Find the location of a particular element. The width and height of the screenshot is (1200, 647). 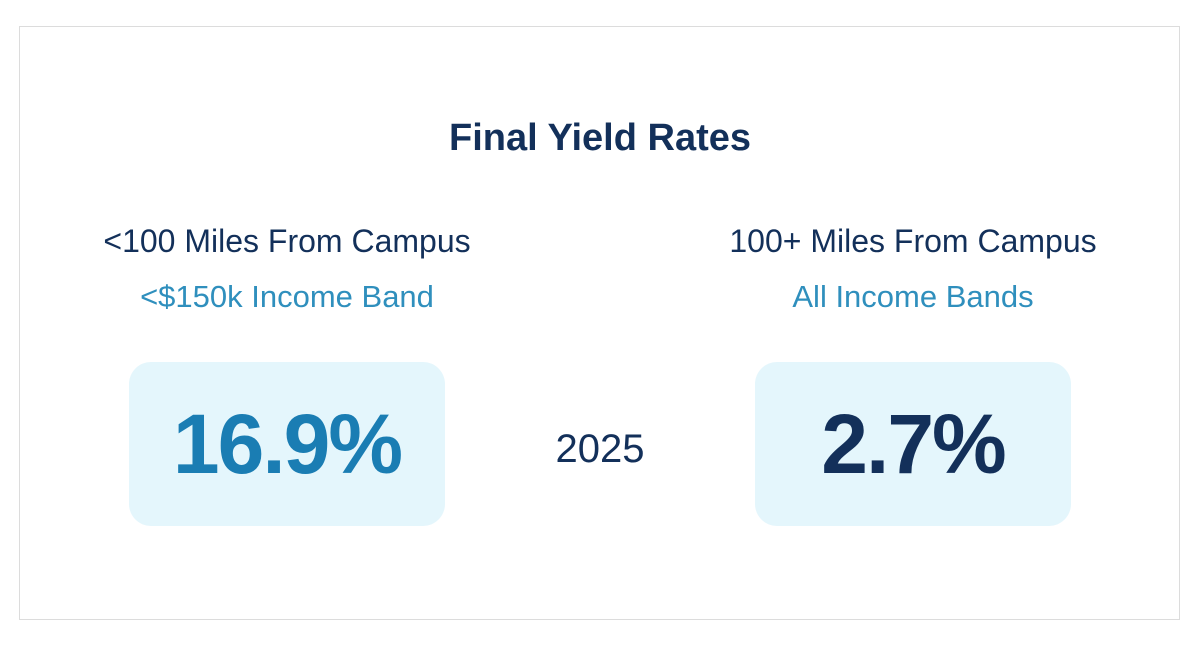

right-stat-value: 2.7% is located at coordinates (913, 444).